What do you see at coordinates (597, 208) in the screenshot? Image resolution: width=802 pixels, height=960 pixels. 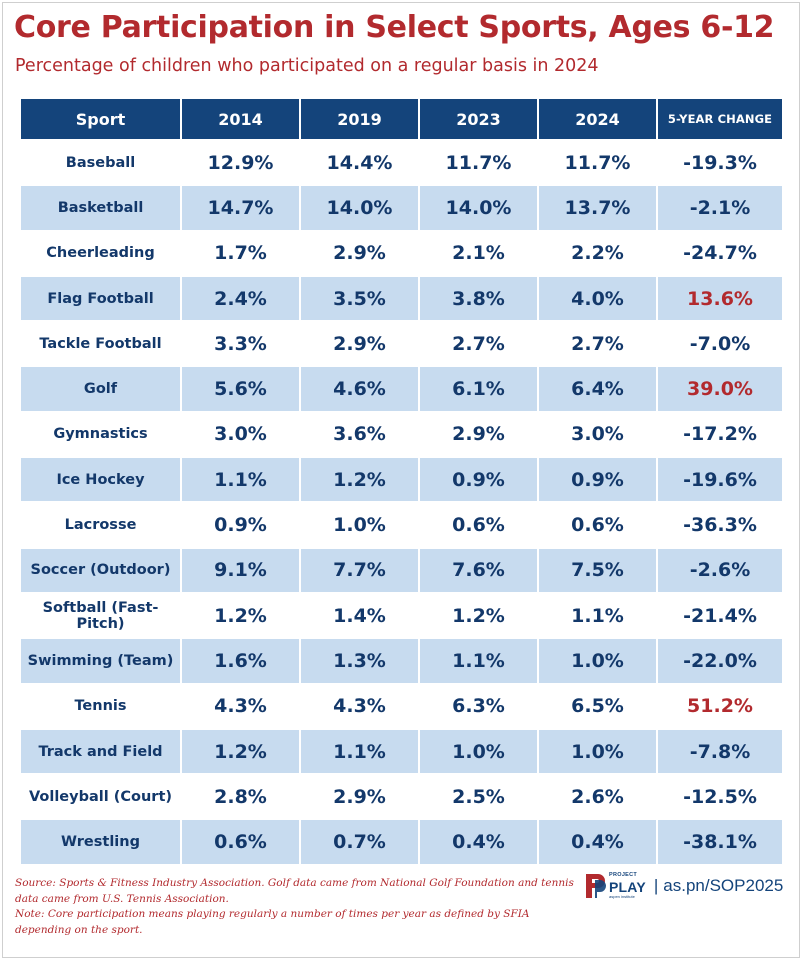 I see `value-2024-cell: 13.7%` at bounding box center [597, 208].